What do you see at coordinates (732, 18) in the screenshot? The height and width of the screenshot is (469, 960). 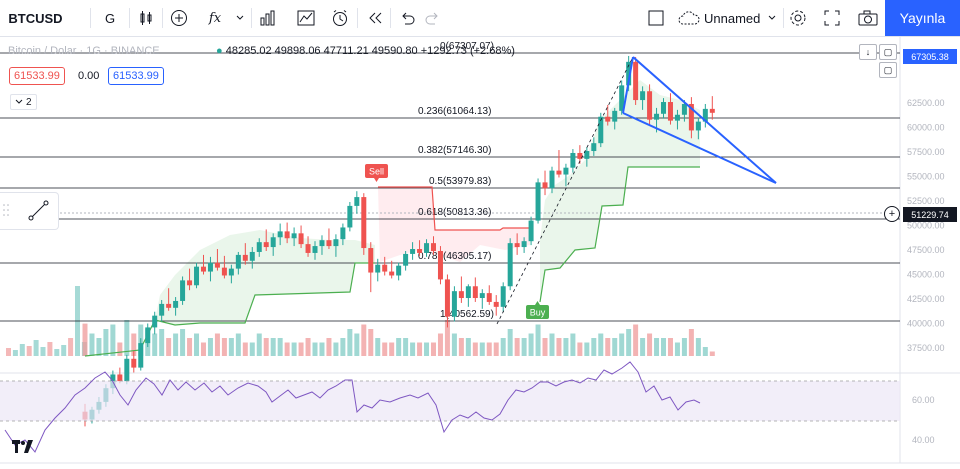 I see `layout-name: Unnamed` at bounding box center [732, 18].